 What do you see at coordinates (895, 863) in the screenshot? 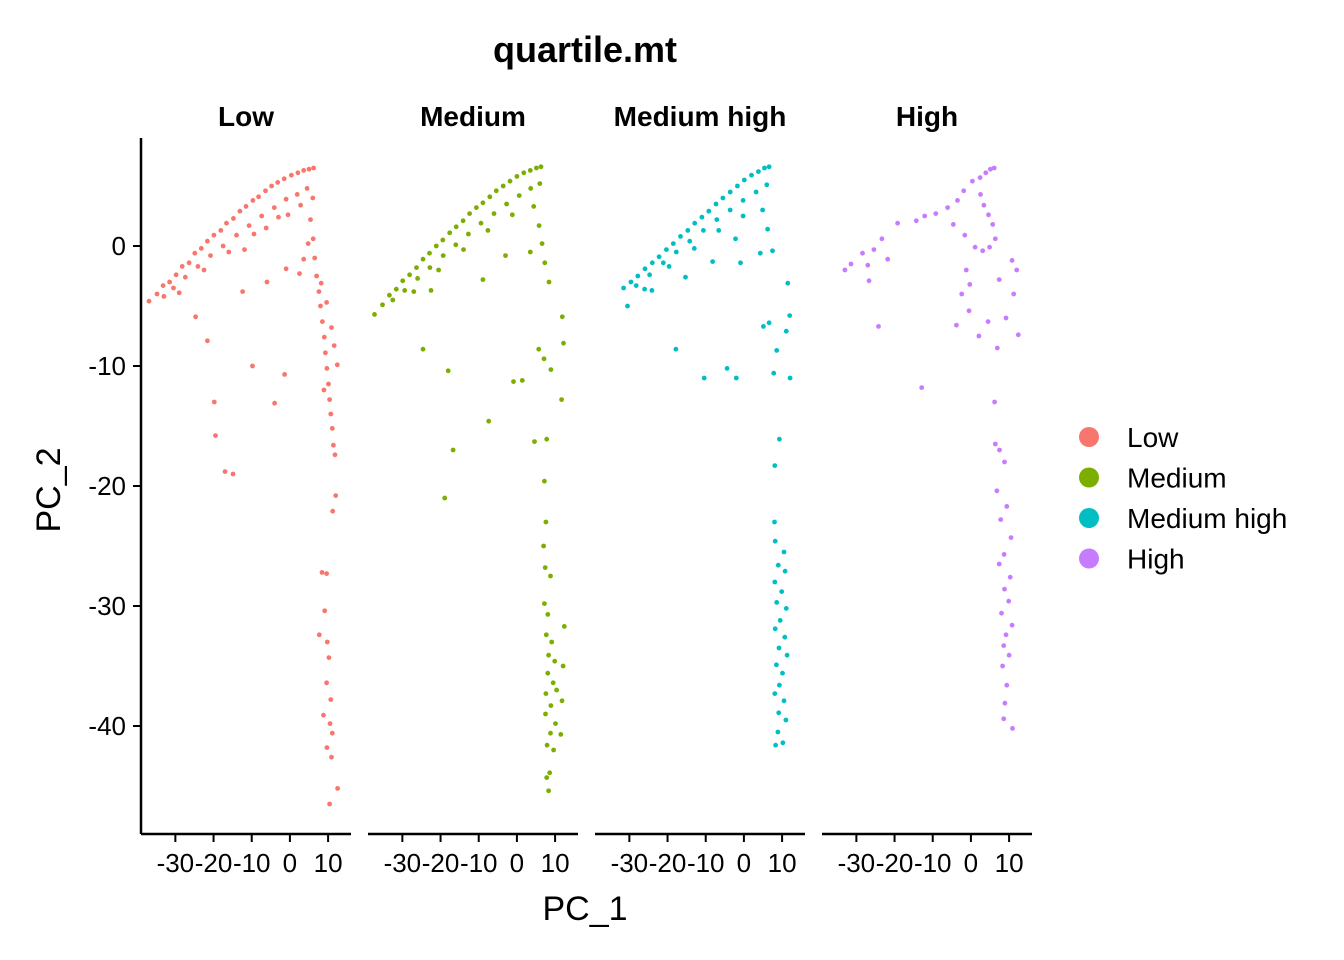
I see `x-tick-label: -20` at bounding box center [895, 863].